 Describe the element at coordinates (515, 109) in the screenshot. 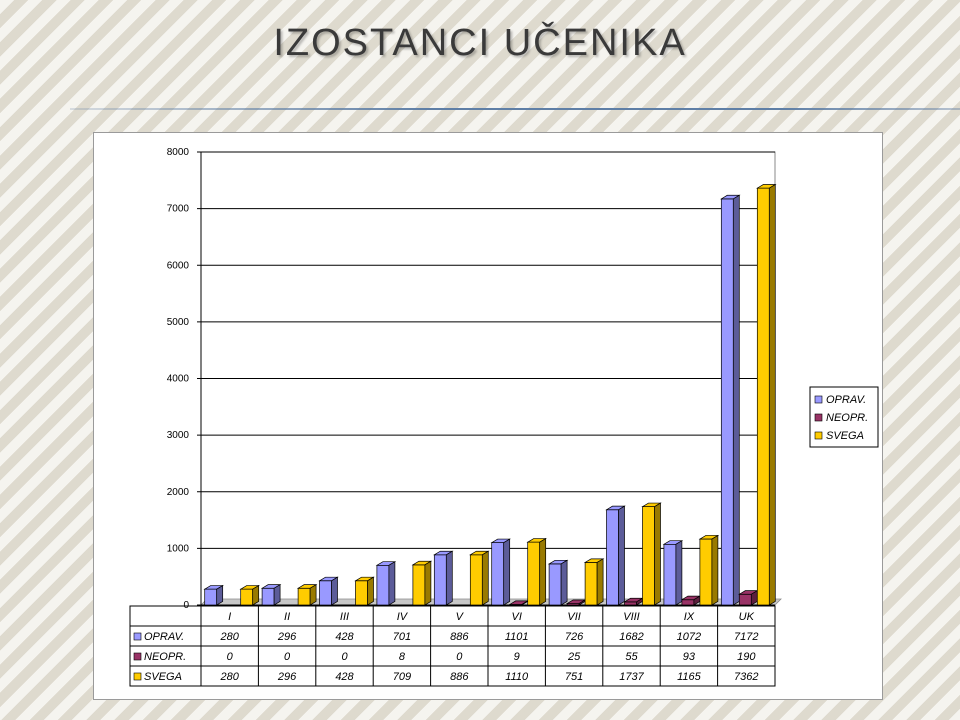

I see `title-divider` at that location.